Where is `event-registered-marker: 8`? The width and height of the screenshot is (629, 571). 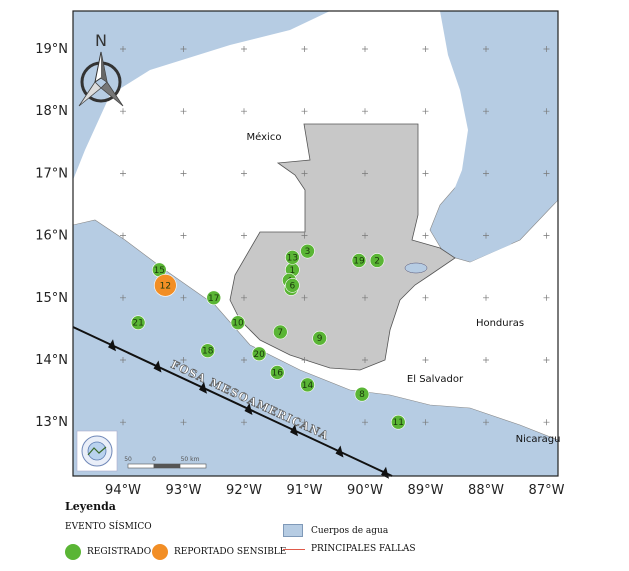
event-registered-marker: 8 is located at coordinates (362, 394).